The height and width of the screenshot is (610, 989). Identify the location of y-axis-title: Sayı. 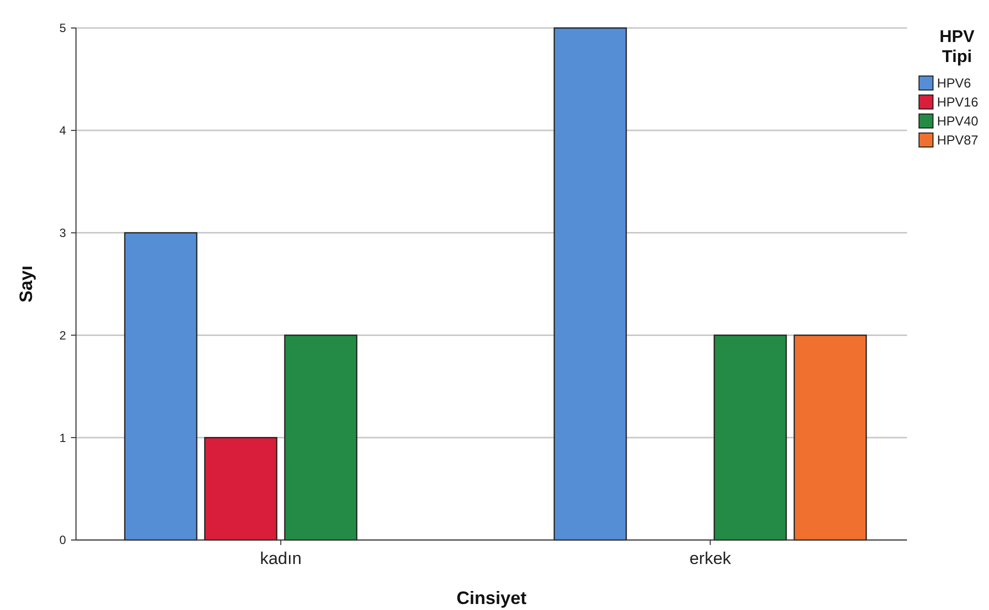
(26, 284).